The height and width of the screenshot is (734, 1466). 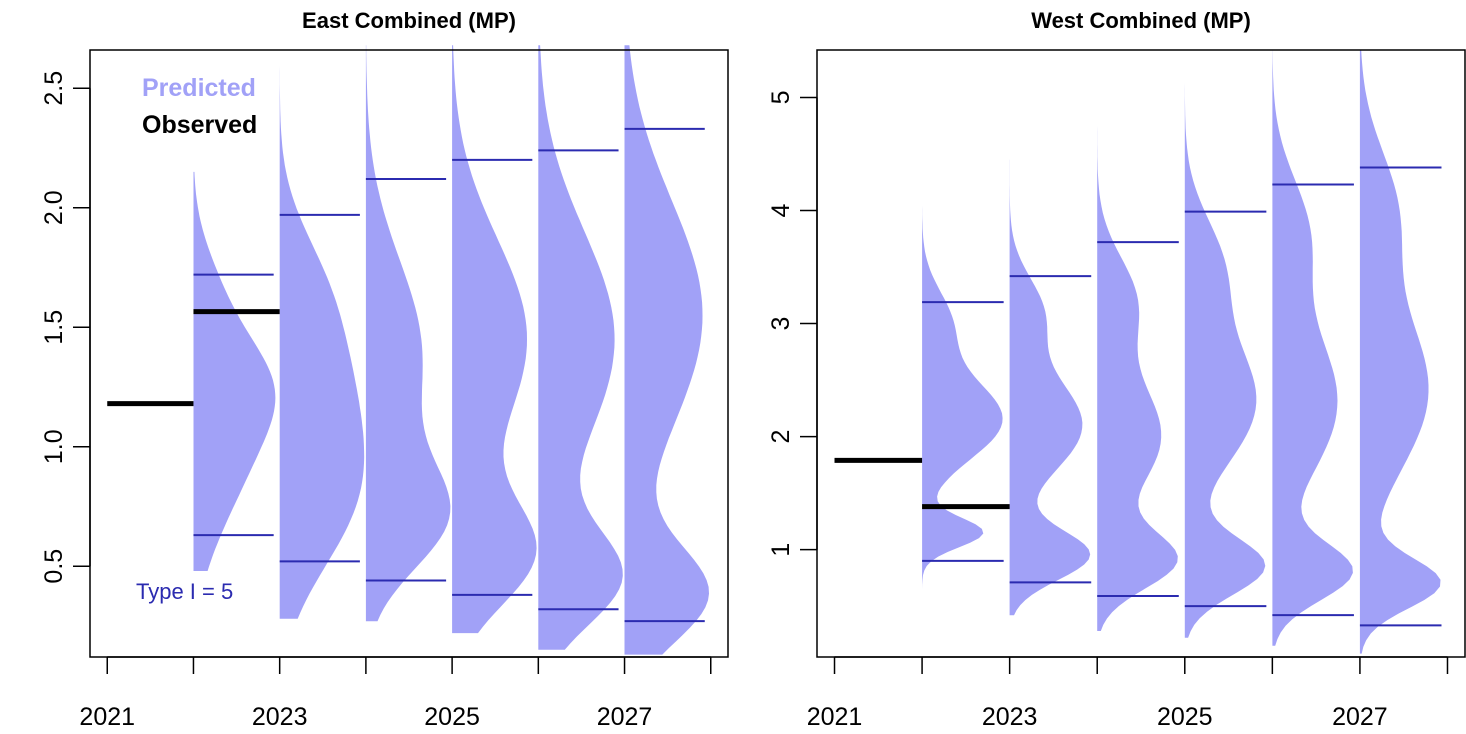 I want to click on type-i-annotation: Type I = 5, so click(x=184, y=591).